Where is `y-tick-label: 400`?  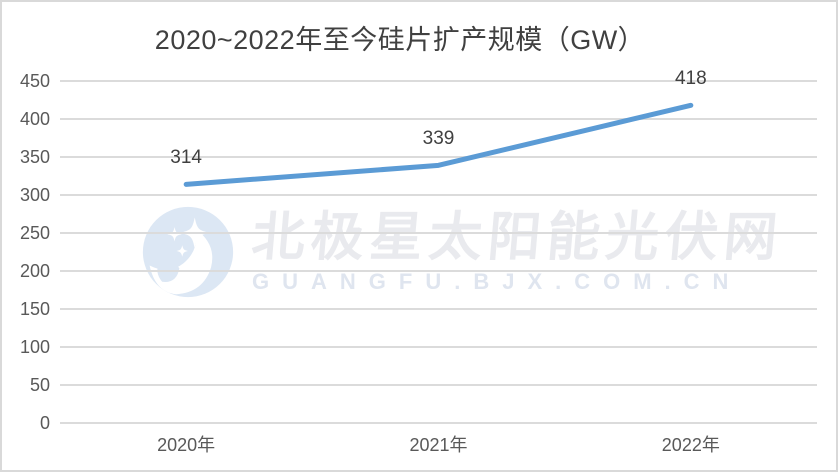 y-tick-label: 400 is located at coordinates (34, 119).